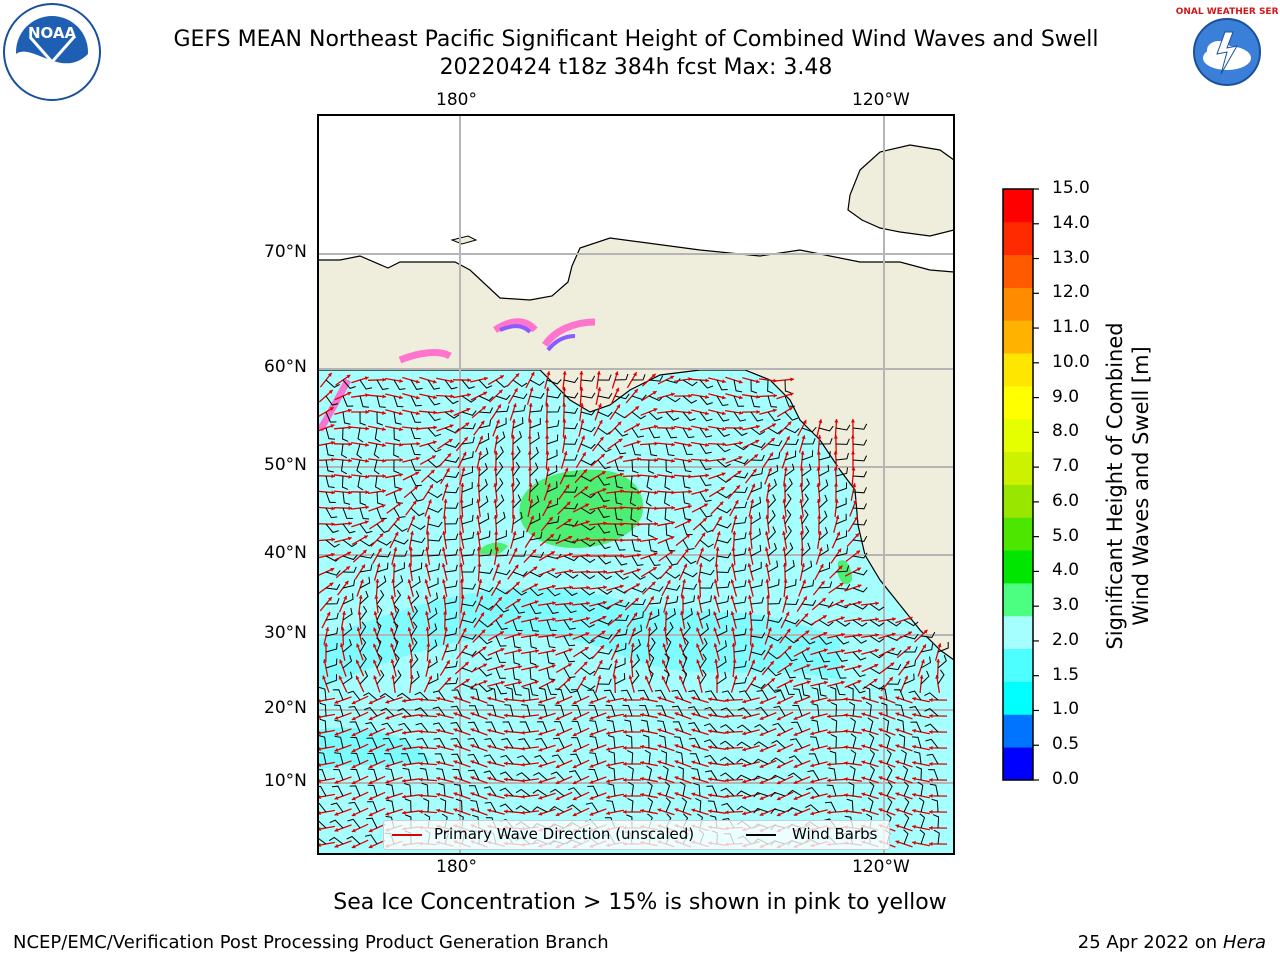  Describe the element at coordinates (285, 252) in the screenshot. I see `lat-tick-70n: 70°N` at that location.